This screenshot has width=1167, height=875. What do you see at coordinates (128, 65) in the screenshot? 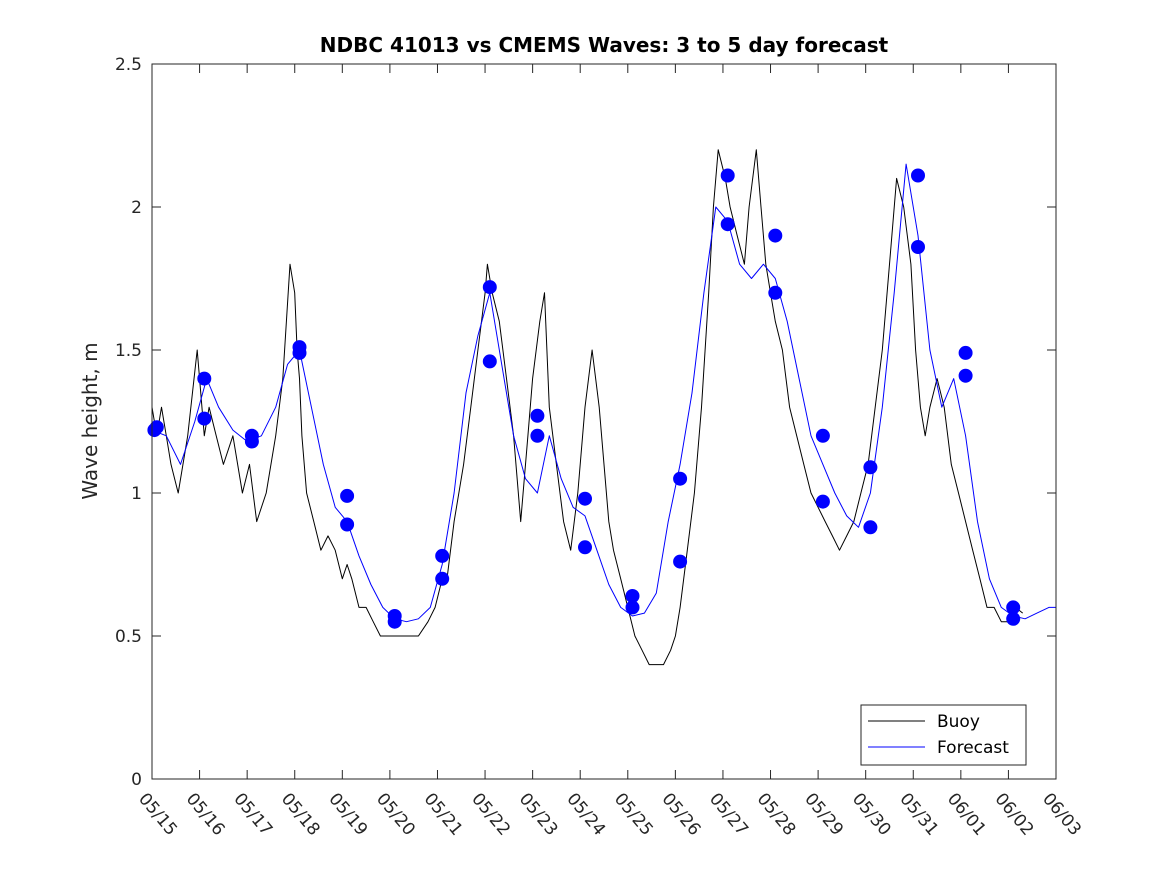
I see `y-tick-label: 2.5` at bounding box center [128, 65].